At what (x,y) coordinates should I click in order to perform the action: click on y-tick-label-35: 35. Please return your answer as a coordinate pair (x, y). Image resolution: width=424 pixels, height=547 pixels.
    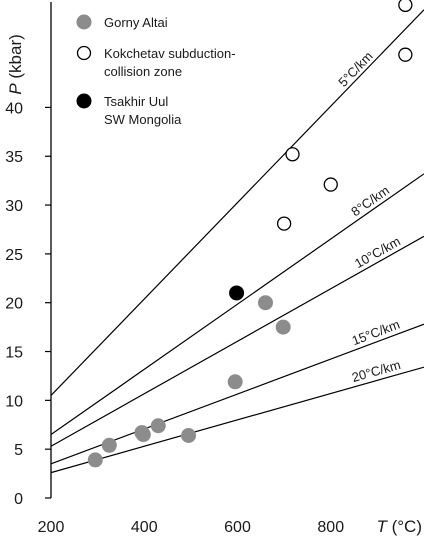
    Looking at the image, I should click on (14, 157).